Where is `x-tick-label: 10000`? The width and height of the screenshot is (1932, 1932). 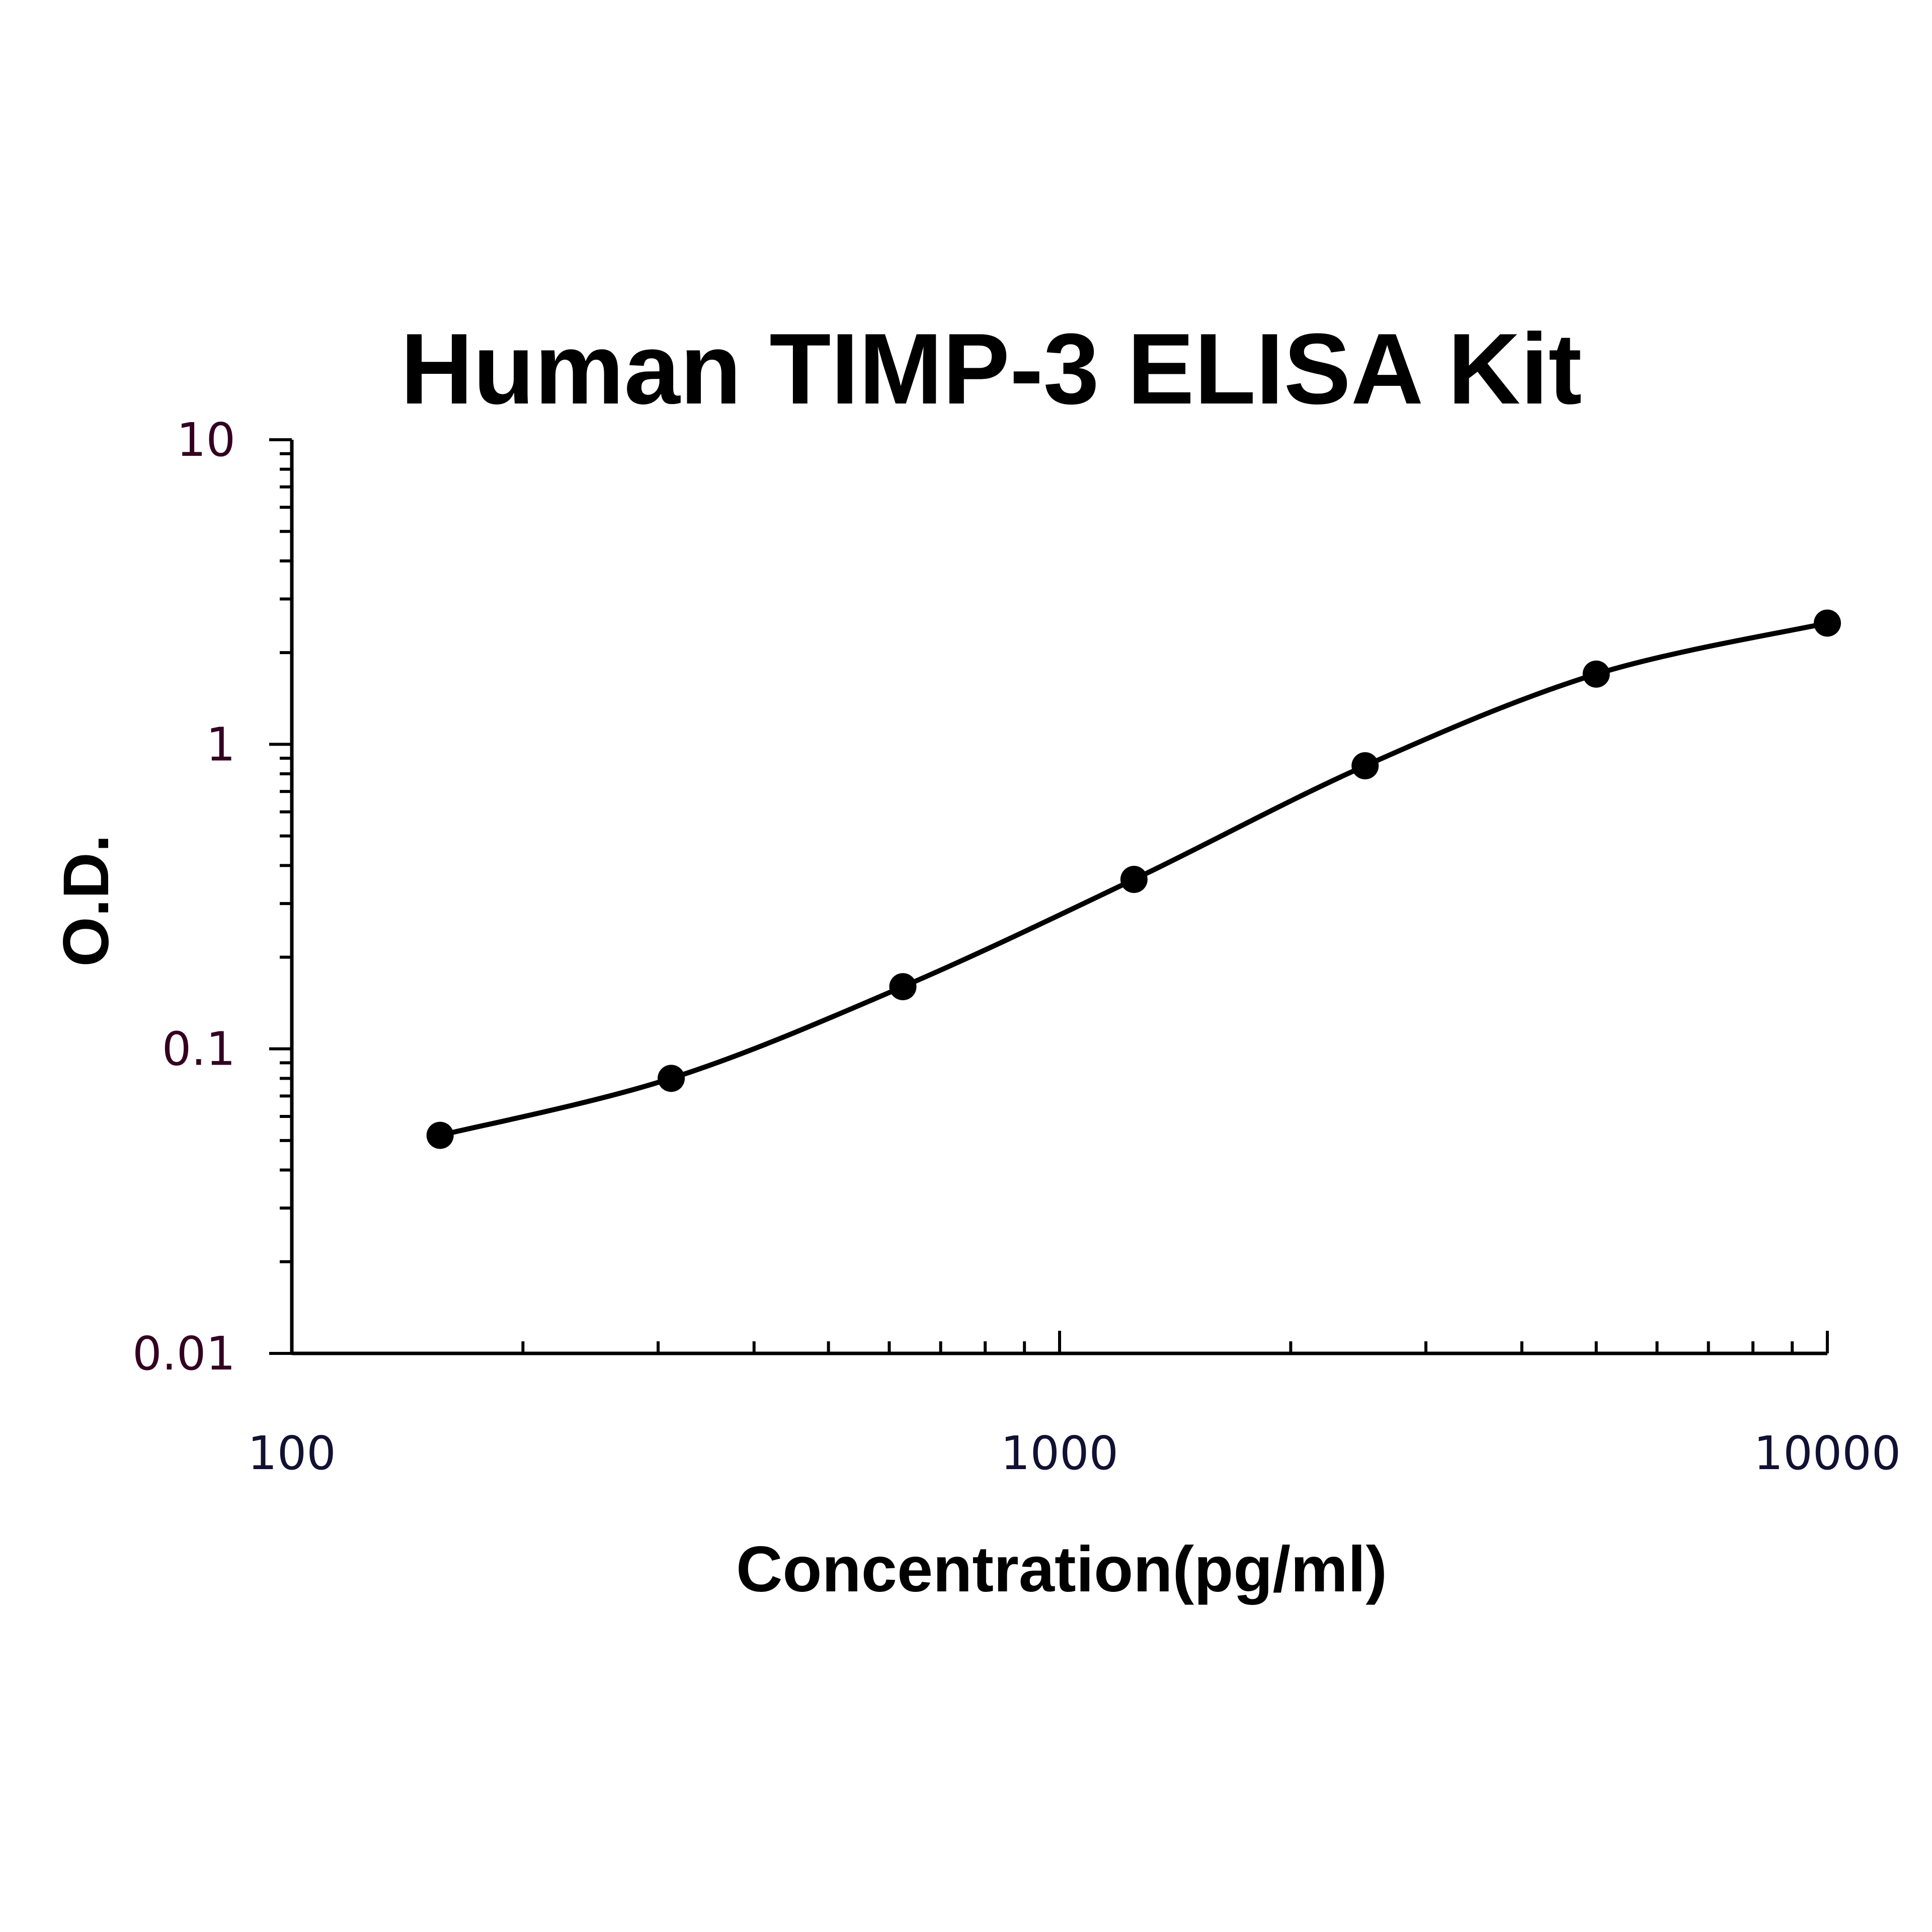 x-tick-label: 10000 is located at coordinates (1827, 1453).